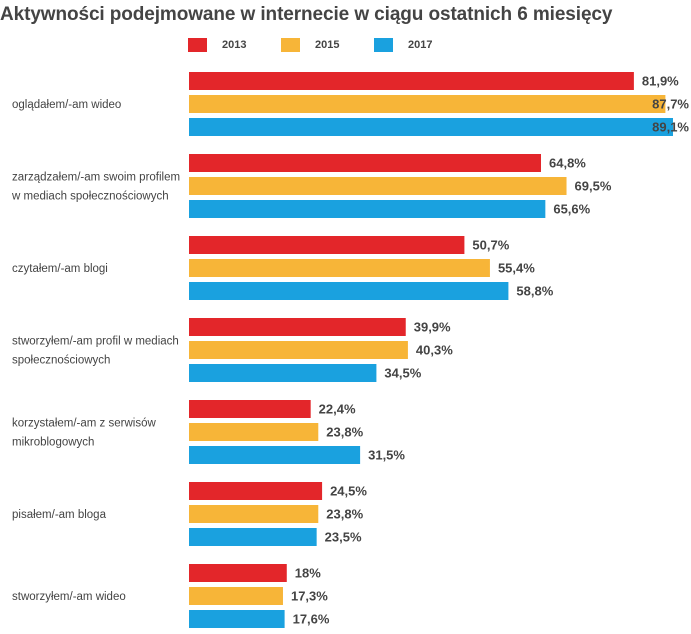 This screenshot has width=691, height=634. What do you see at coordinates (516, 268) in the screenshot?
I see `value-label: 55,4%` at bounding box center [516, 268].